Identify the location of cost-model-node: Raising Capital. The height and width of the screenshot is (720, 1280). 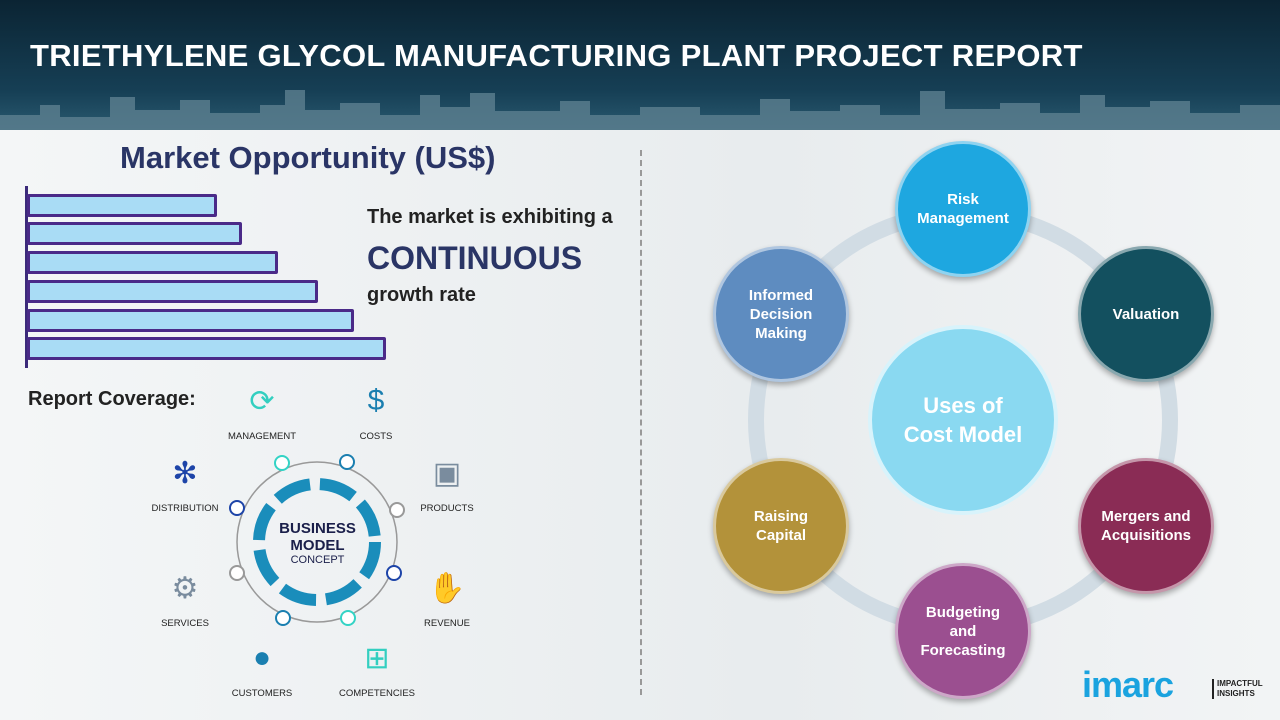
(781, 526).